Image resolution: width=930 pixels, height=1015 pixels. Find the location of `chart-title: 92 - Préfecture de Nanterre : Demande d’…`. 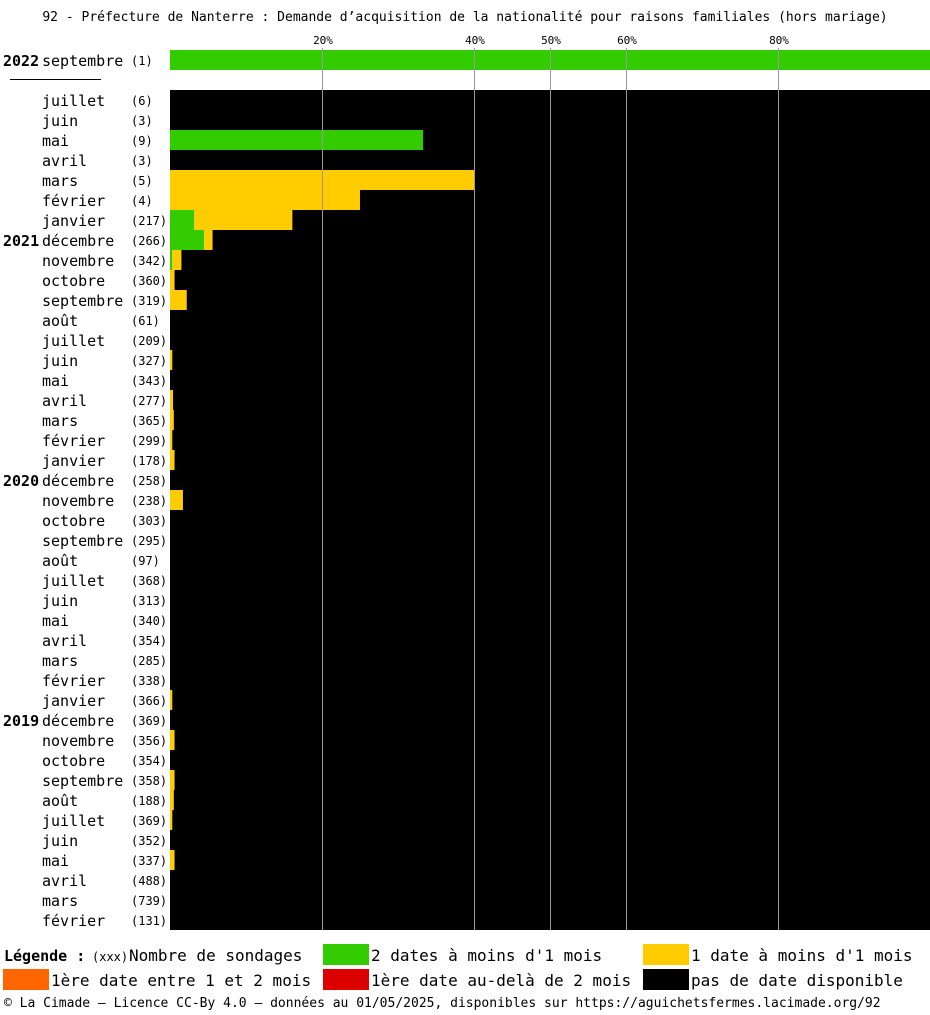

chart-title: 92 - Préfecture de Nanterre : Demande d’… is located at coordinates (465, 17).